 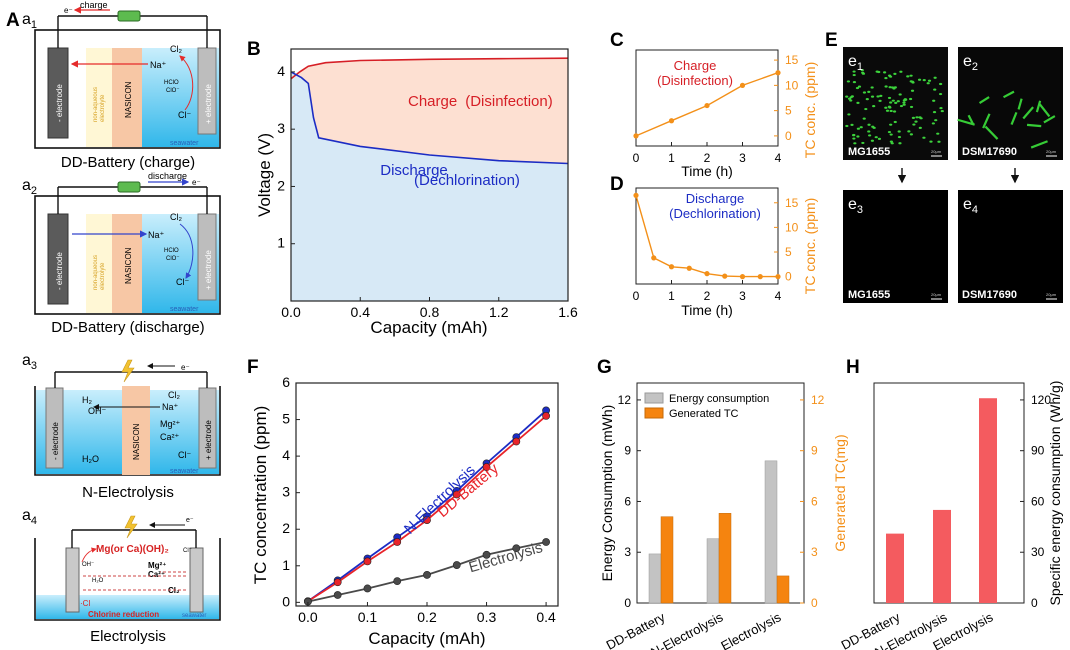 I want to click on svg-text: OH⁻, so click(x=97, y=411).